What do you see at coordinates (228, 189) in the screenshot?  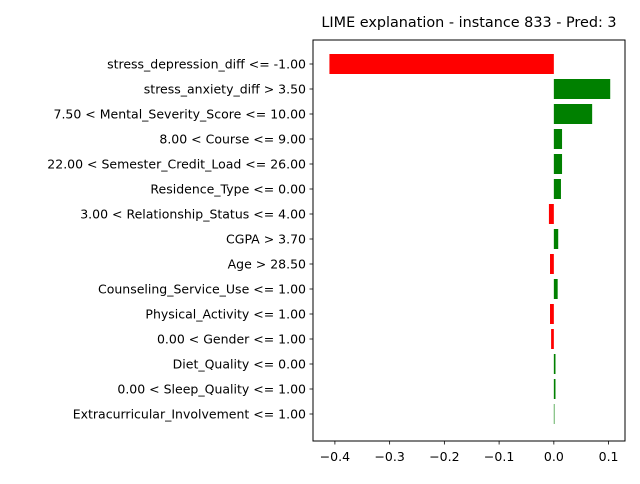 I see `y-tick-label-5: Residence_Type <= 0.00` at bounding box center [228, 189].